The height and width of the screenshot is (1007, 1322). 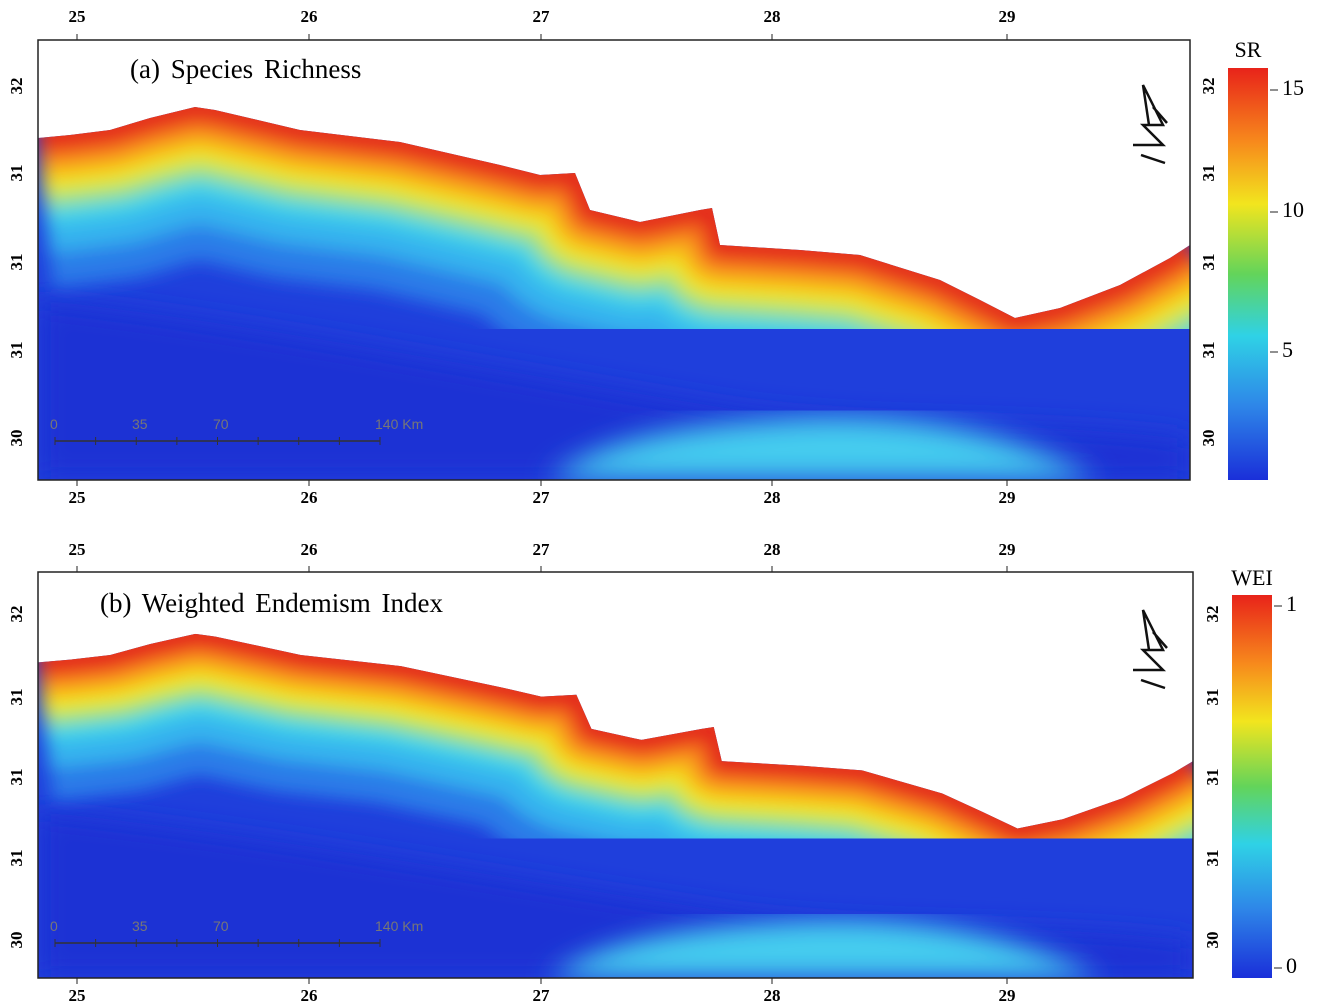 What do you see at coordinates (1291, 965) in the screenshot?
I see `colorbar-tick-label: 0` at bounding box center [1291, 965].